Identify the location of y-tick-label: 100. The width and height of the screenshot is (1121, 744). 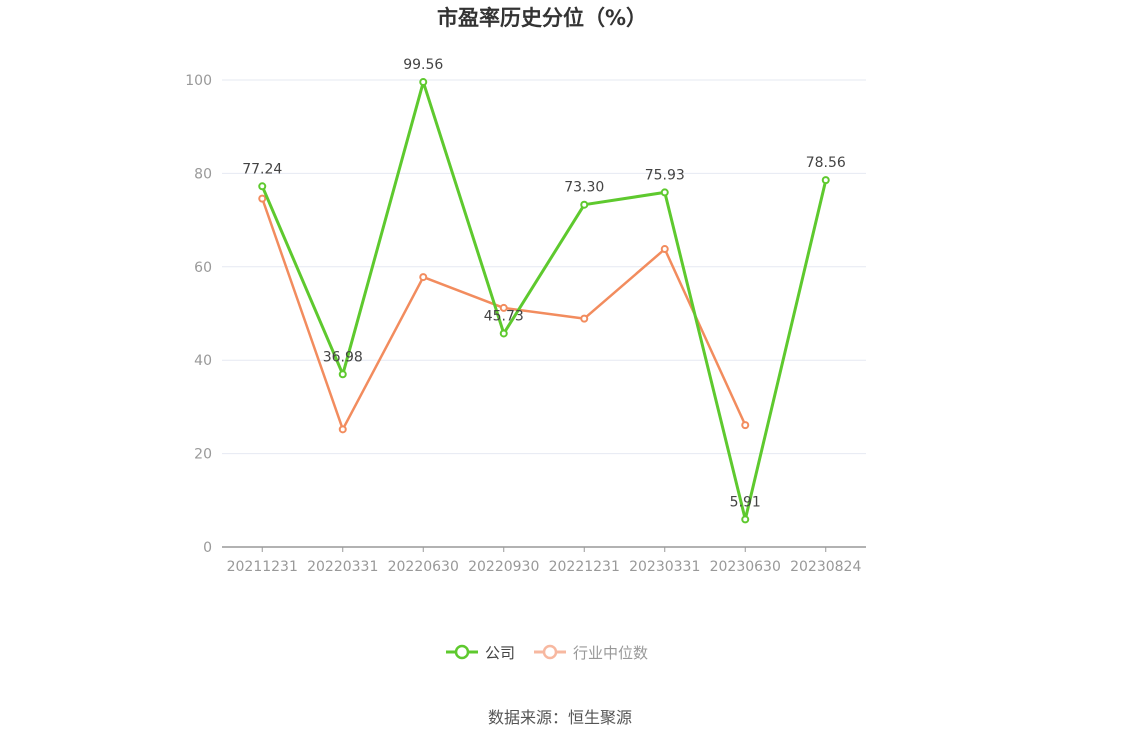
(198, 81).